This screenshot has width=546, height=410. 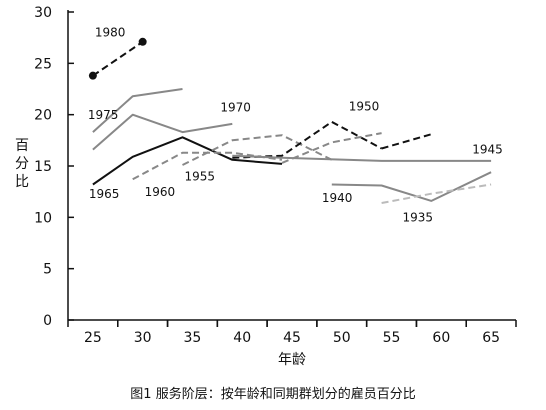 I want to click on series-label-1940: 1940, so click(x=337, y=198).